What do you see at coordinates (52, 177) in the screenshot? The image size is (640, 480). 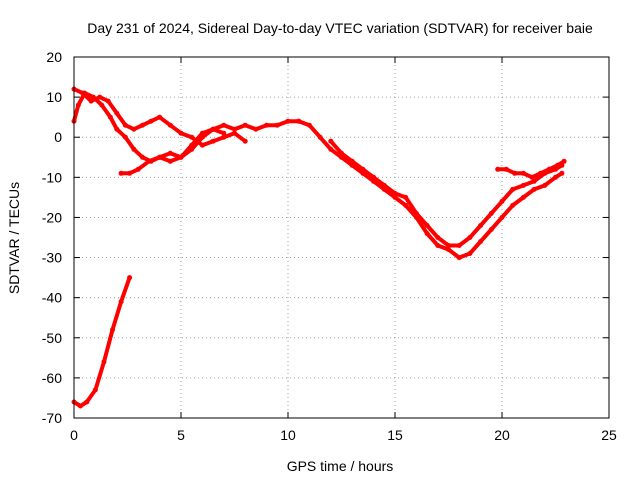 I see `y-tick-label: -10` at bounding box center [52, 177].